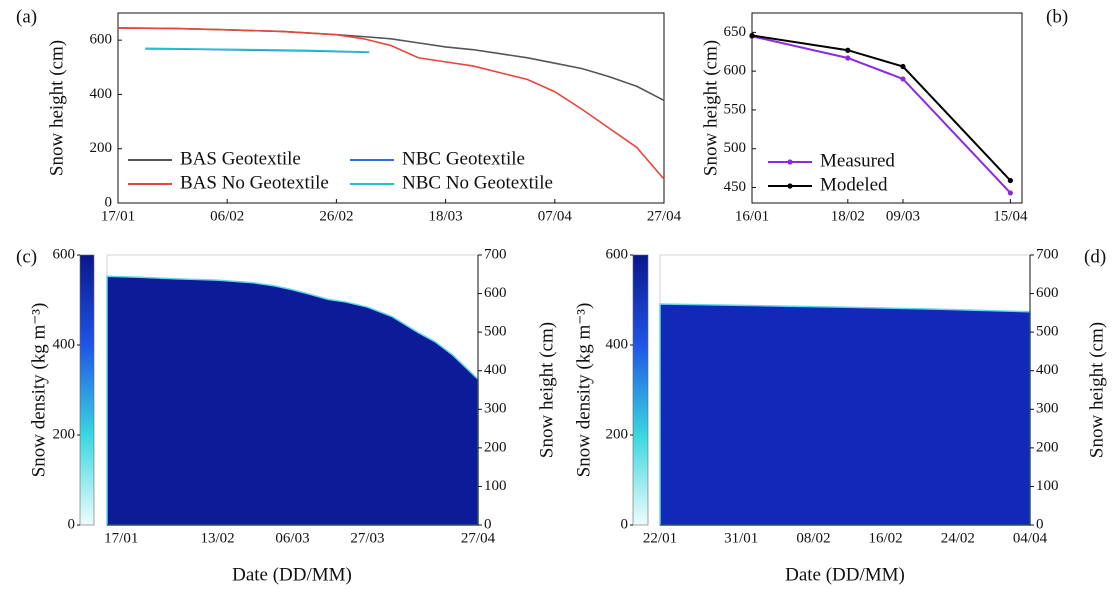  Describe the element at coordinates (336, 216) in the screenshot. I see `x-tick-label: 26/02` at that location.